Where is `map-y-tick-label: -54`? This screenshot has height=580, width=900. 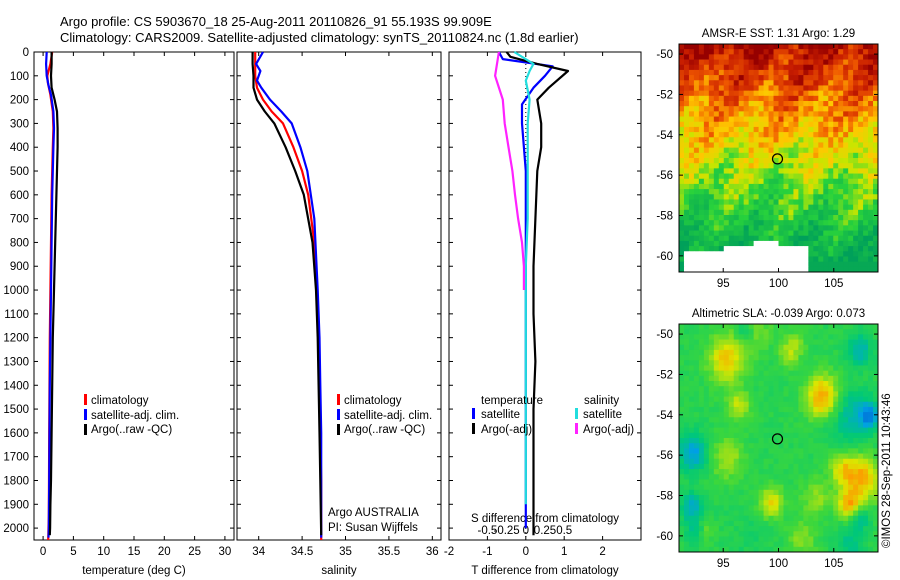 map-y-tick-label: -54 is located at coordinates (664, 136).